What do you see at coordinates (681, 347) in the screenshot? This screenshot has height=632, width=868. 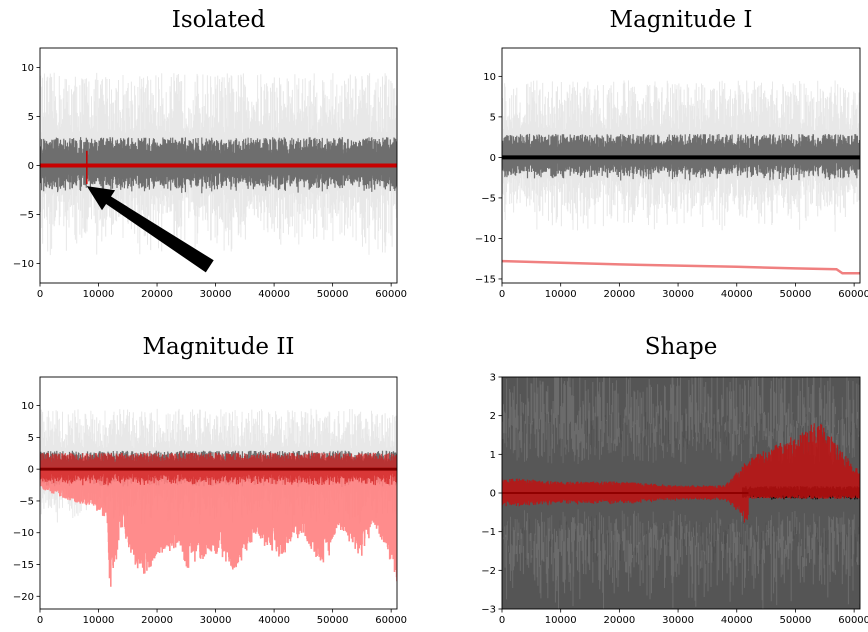 I see `subplot-title: Shape` at bounding box center [681, 347].